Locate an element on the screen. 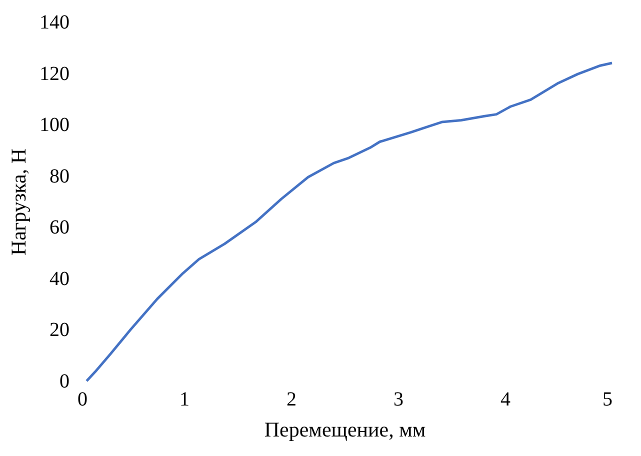 Image resolution: width=641 pixels, height=456 pixels. y-tick-label: 60 is located at coordinates (60, 227).